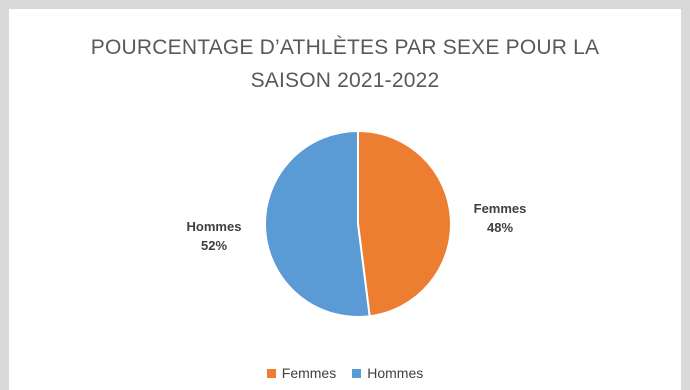  What do you see at coordinates (317, 223) in the screenshot?
I see `pie-slice-hommes` at bounding box center [317, 223].